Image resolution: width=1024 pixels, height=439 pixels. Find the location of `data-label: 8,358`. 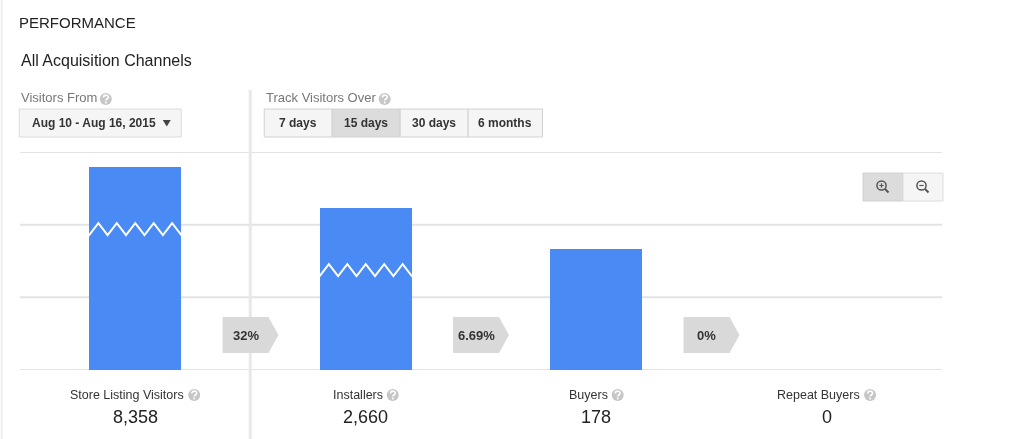

data-label: 8,358 is located at coordinates (136, 417).